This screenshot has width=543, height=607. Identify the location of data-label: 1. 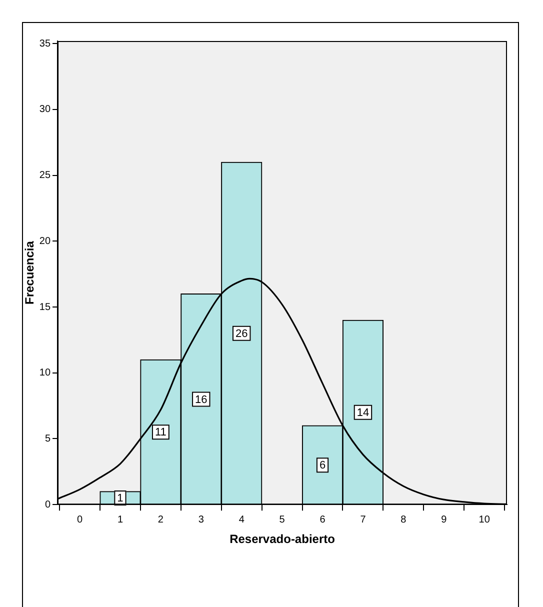
(120, 498).